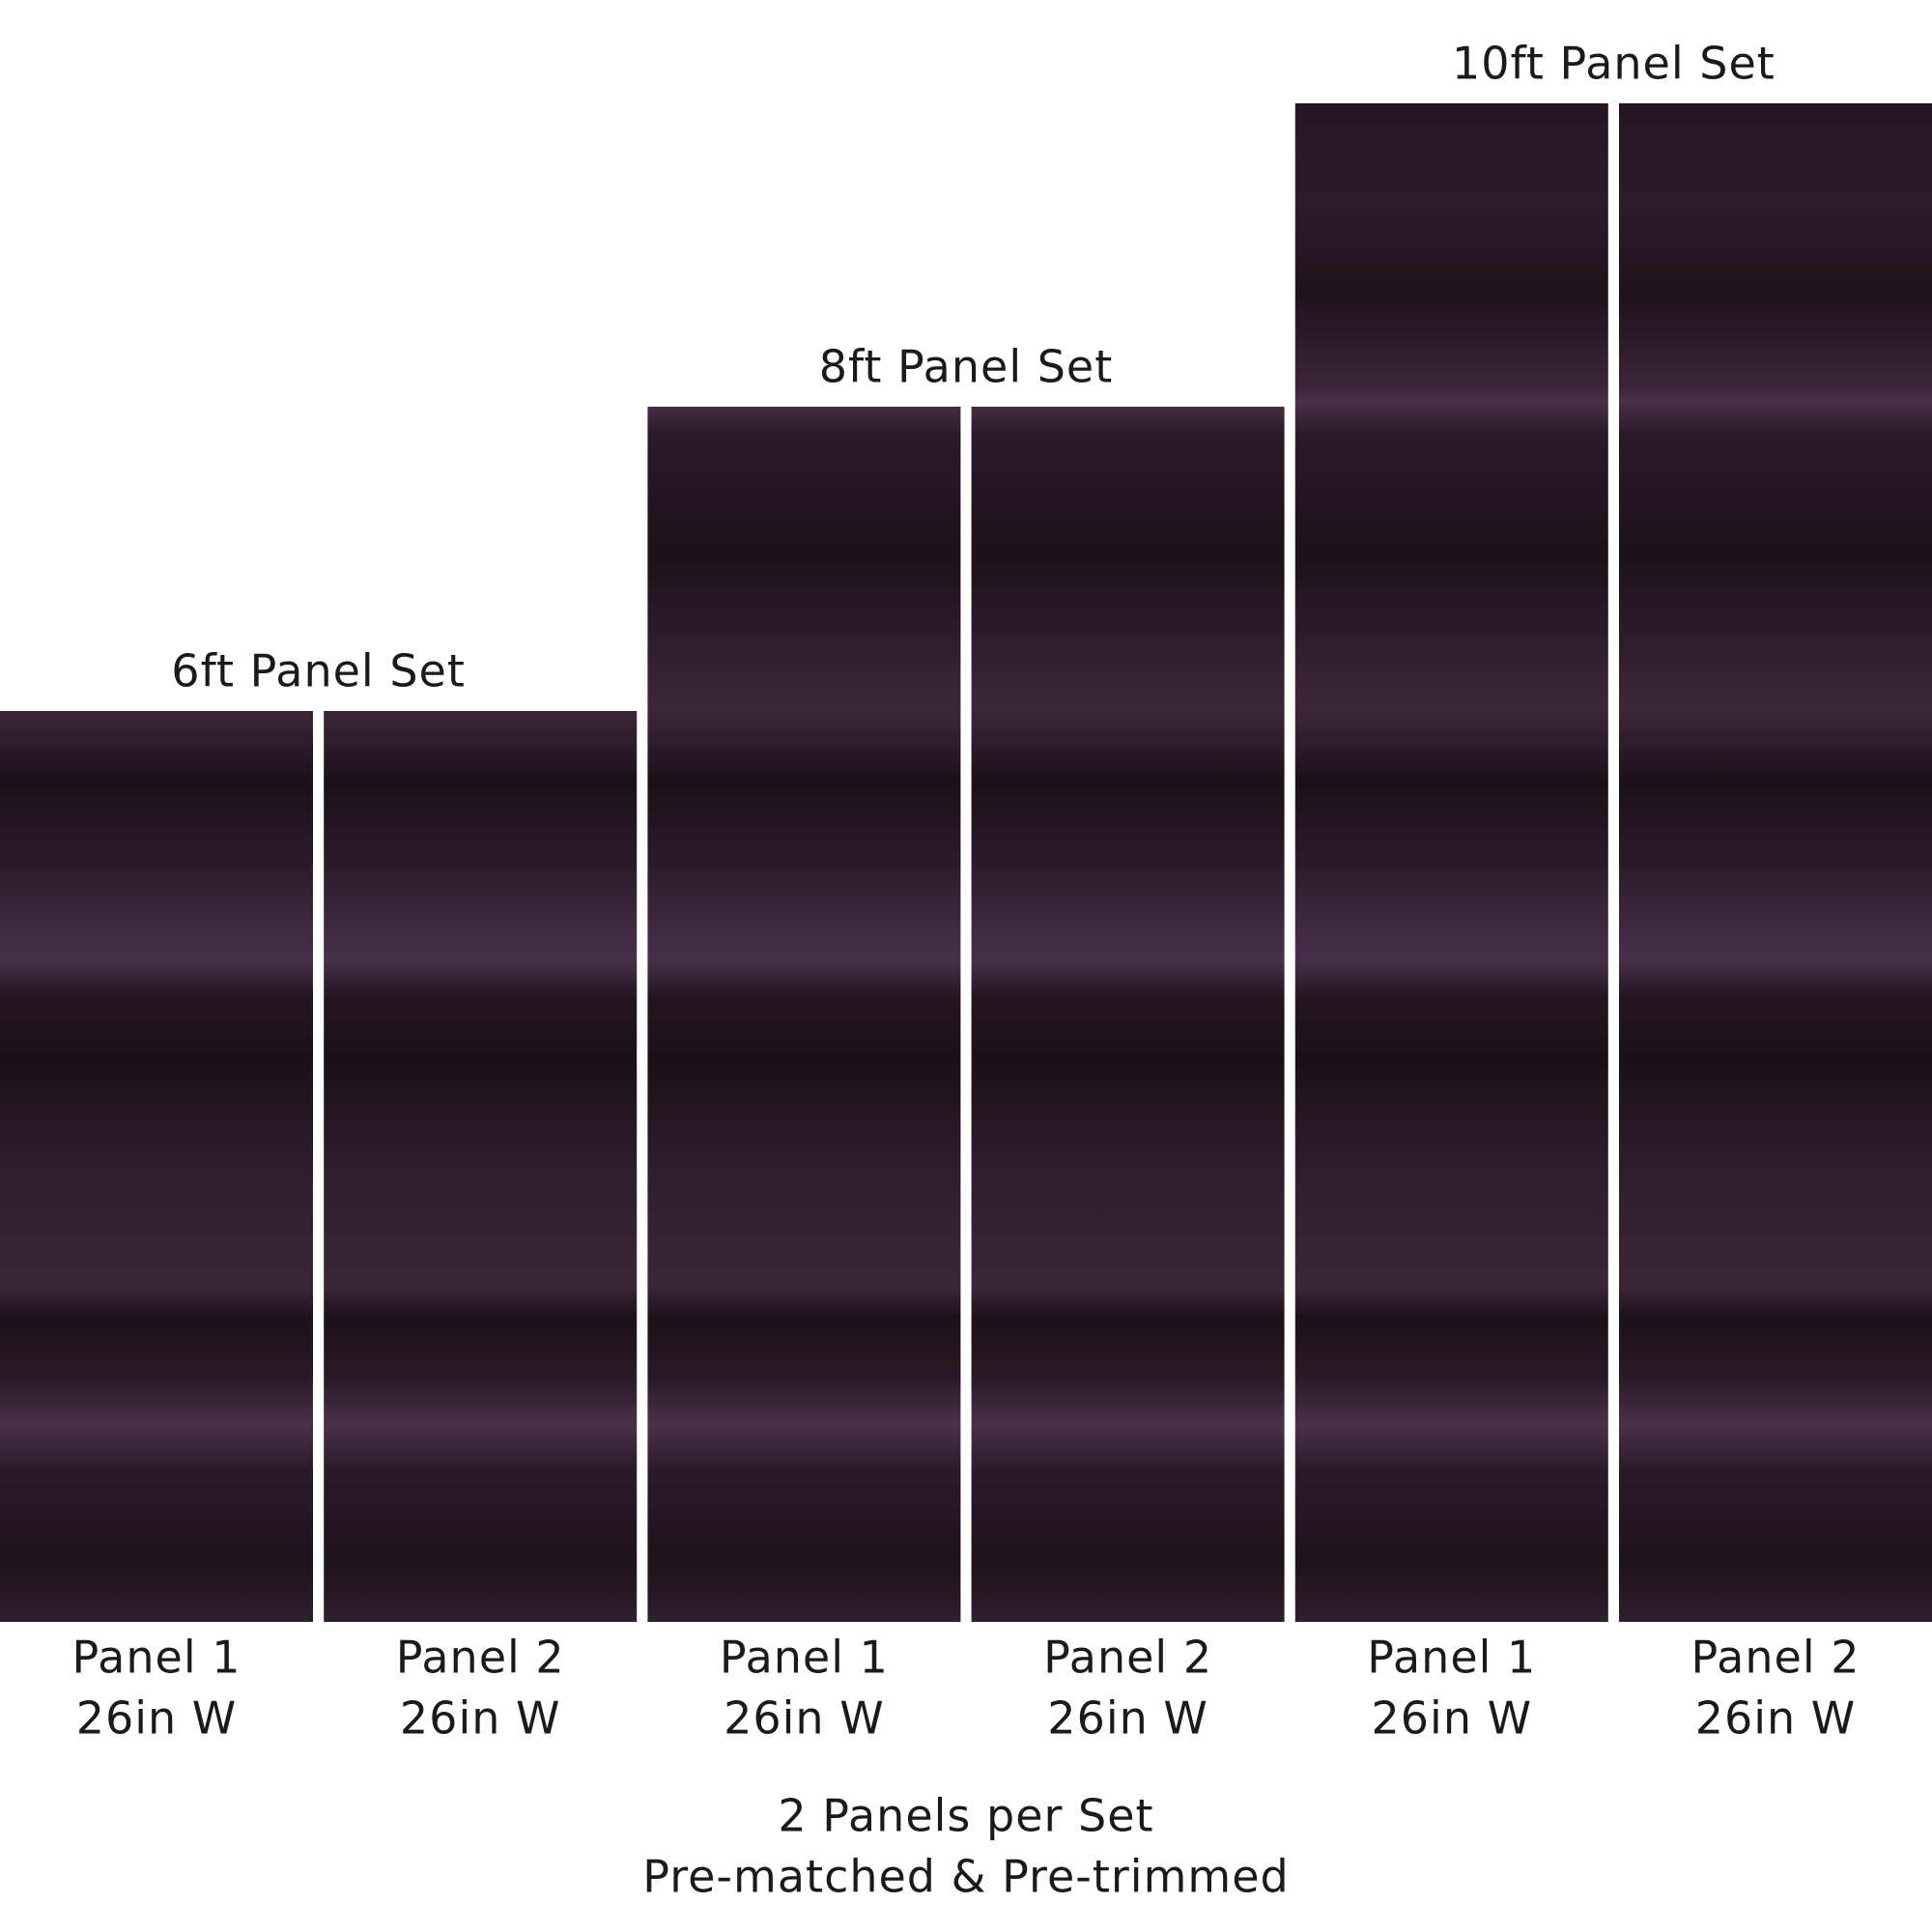 This screenshot has height=1932, width=1932. I want to click on set-title: 10ft Panel Set, so click(1614, 64).